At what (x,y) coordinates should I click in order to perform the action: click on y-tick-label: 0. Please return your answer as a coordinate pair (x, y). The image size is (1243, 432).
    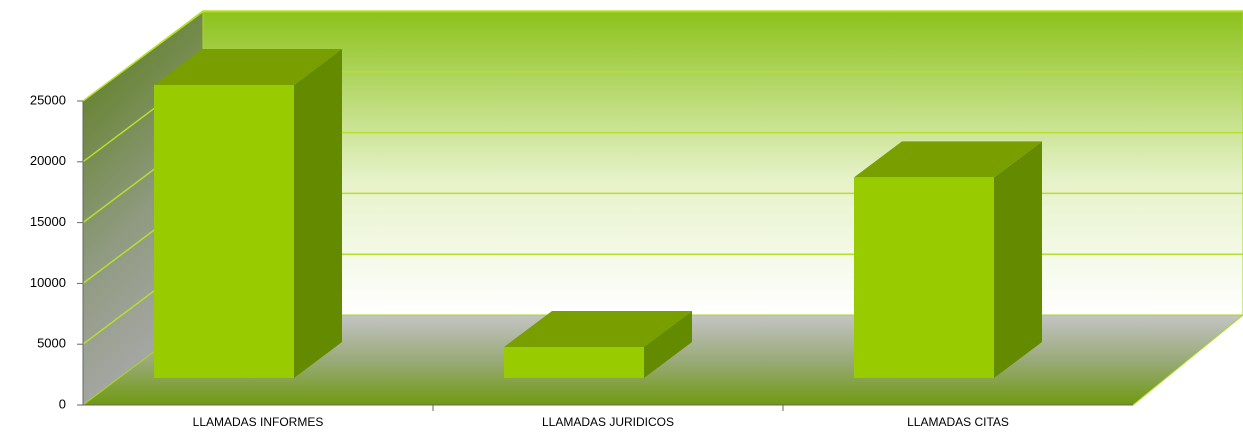
    Looking at the image, I should click on (62, 403).